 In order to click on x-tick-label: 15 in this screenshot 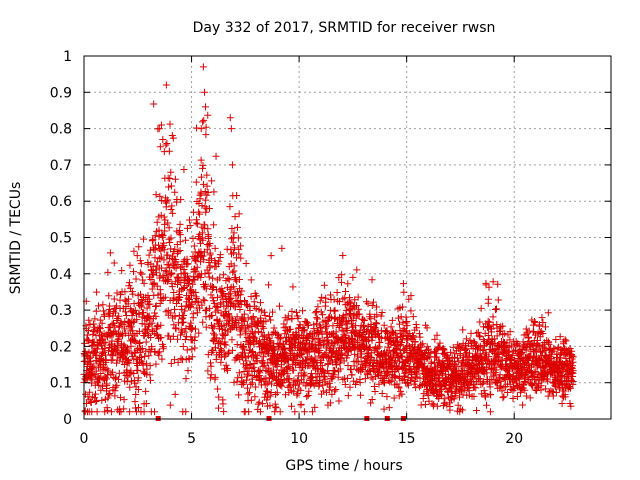, I will do `click(407, 439)`.